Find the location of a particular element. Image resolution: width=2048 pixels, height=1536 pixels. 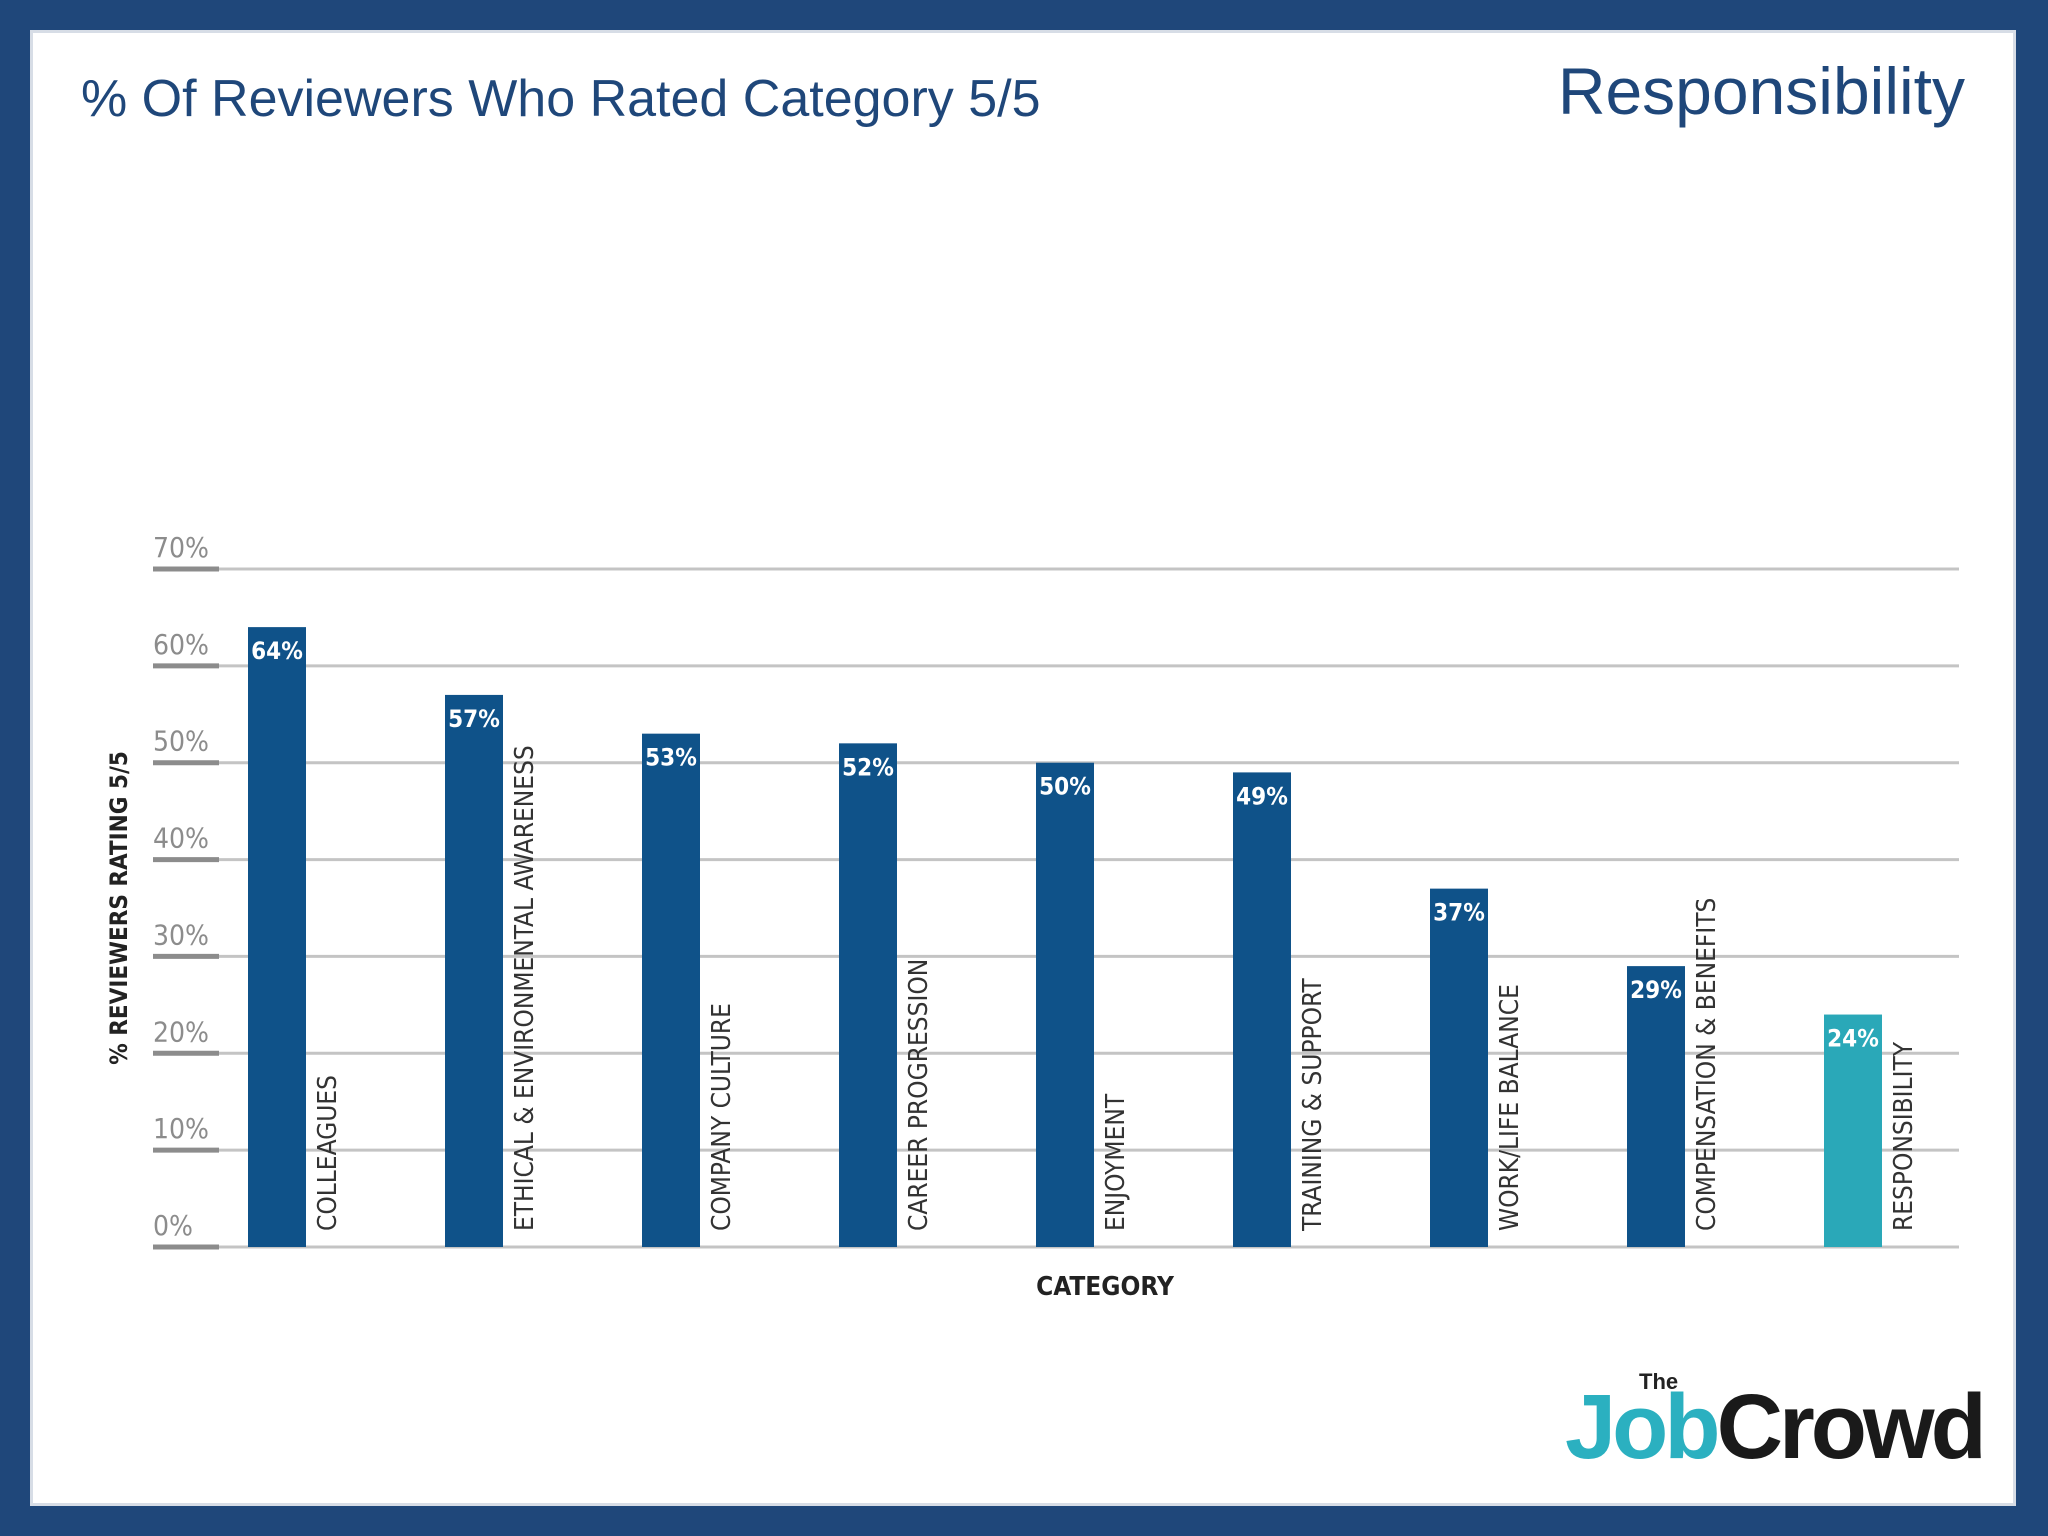

y-tick-label: 30% is located at coordinates (181, 934).